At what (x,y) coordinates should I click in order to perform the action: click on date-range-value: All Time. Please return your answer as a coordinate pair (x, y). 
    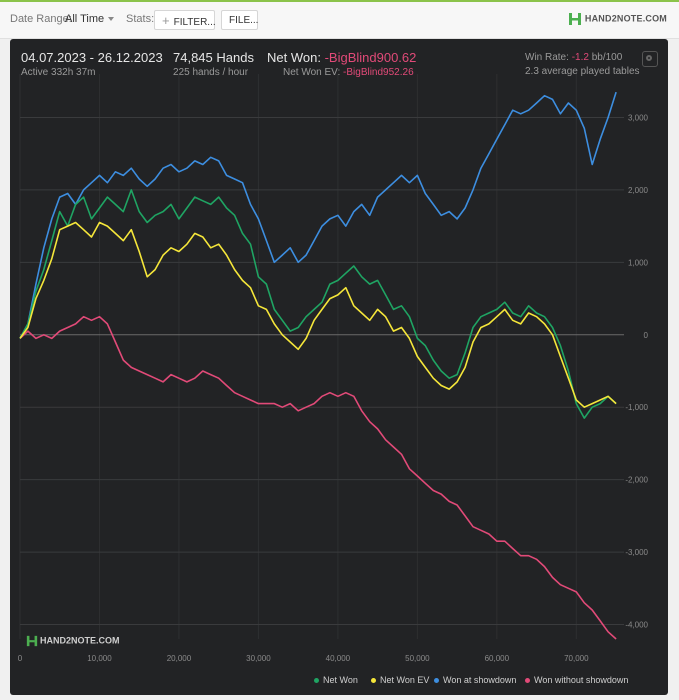
    Looking at the image, I should click on (85, 19).